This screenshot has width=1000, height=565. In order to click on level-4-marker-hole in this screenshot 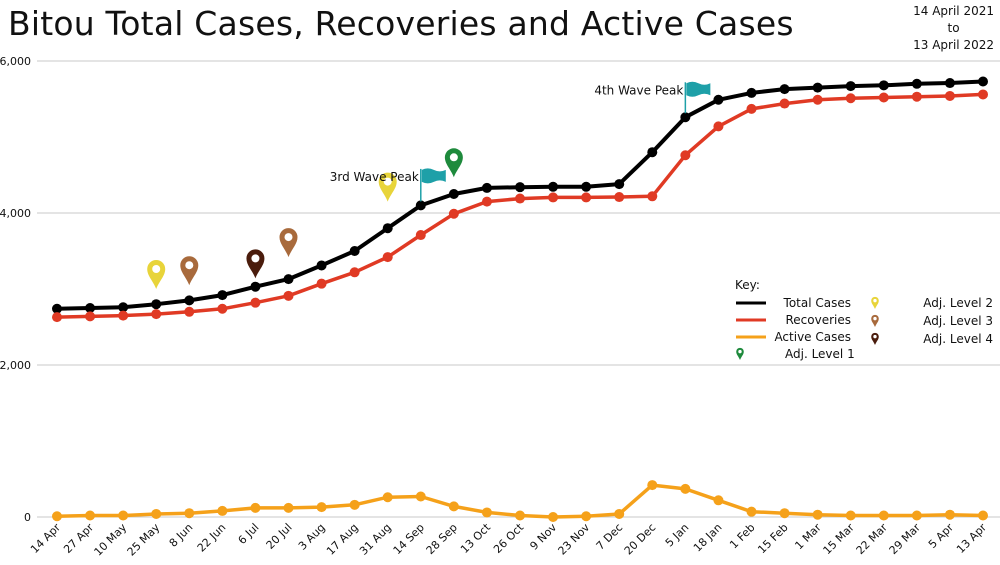, I will do `click(255, 258)`.